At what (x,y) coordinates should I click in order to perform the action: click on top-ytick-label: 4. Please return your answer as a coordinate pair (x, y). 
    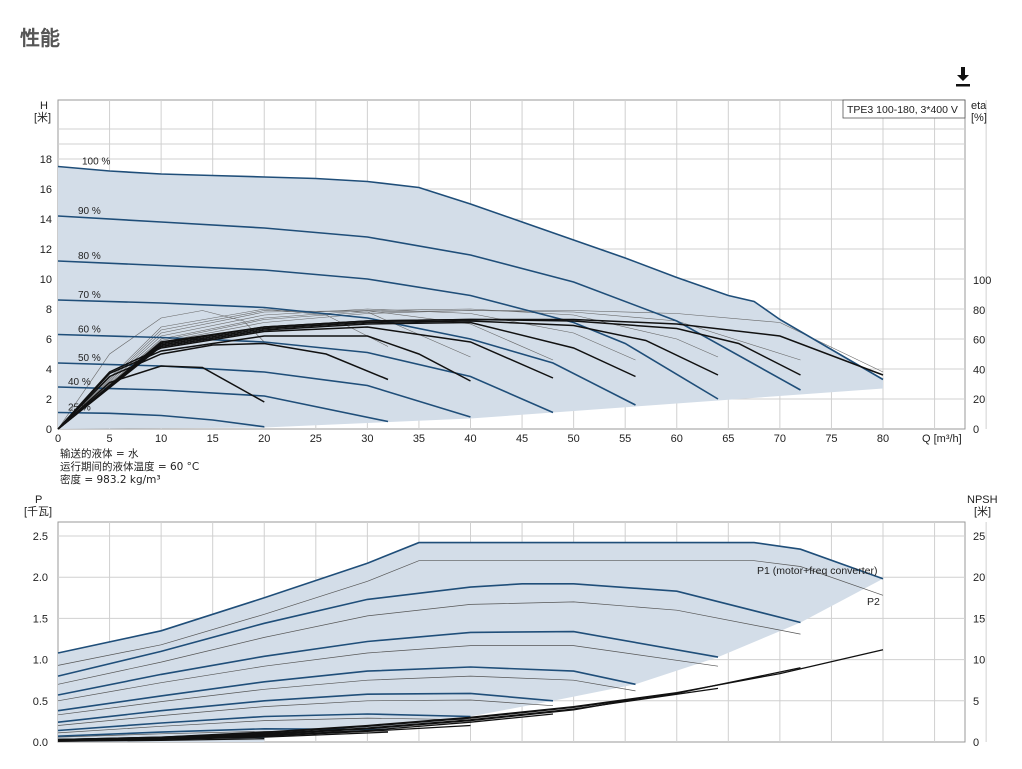
    Looking at the image, I should click on (49, 370).